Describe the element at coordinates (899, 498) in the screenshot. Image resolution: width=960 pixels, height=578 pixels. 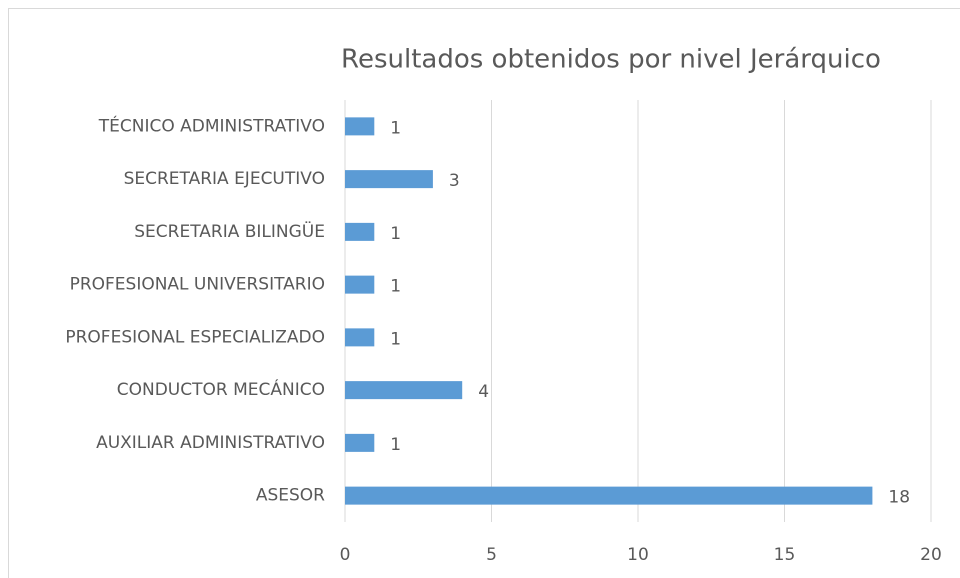
I see `data-label: 18` at that location.